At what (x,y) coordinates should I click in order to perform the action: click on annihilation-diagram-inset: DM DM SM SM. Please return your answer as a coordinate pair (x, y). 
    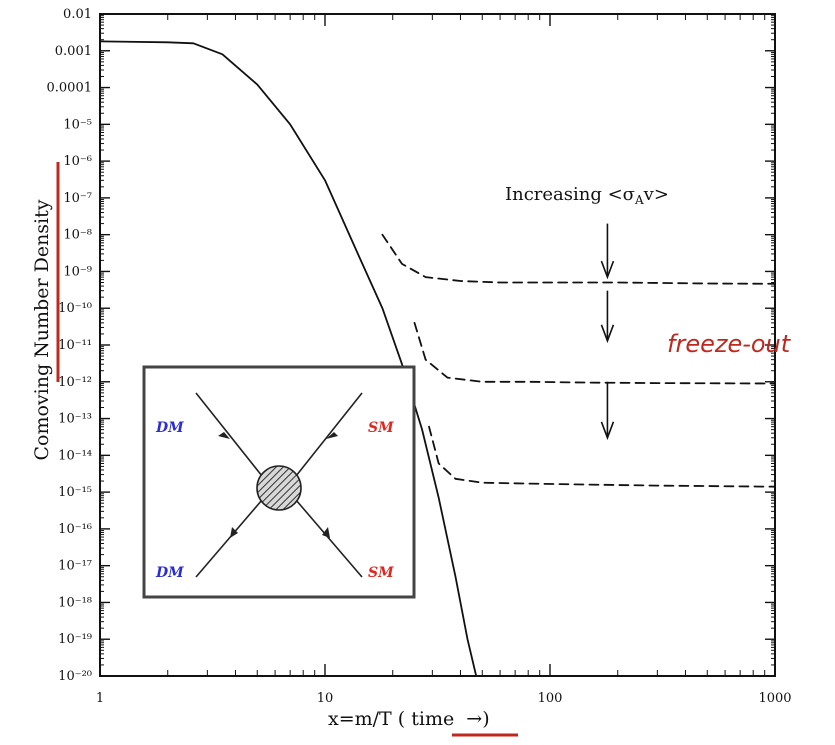
    Looking at the image, I should click on (279, 482).